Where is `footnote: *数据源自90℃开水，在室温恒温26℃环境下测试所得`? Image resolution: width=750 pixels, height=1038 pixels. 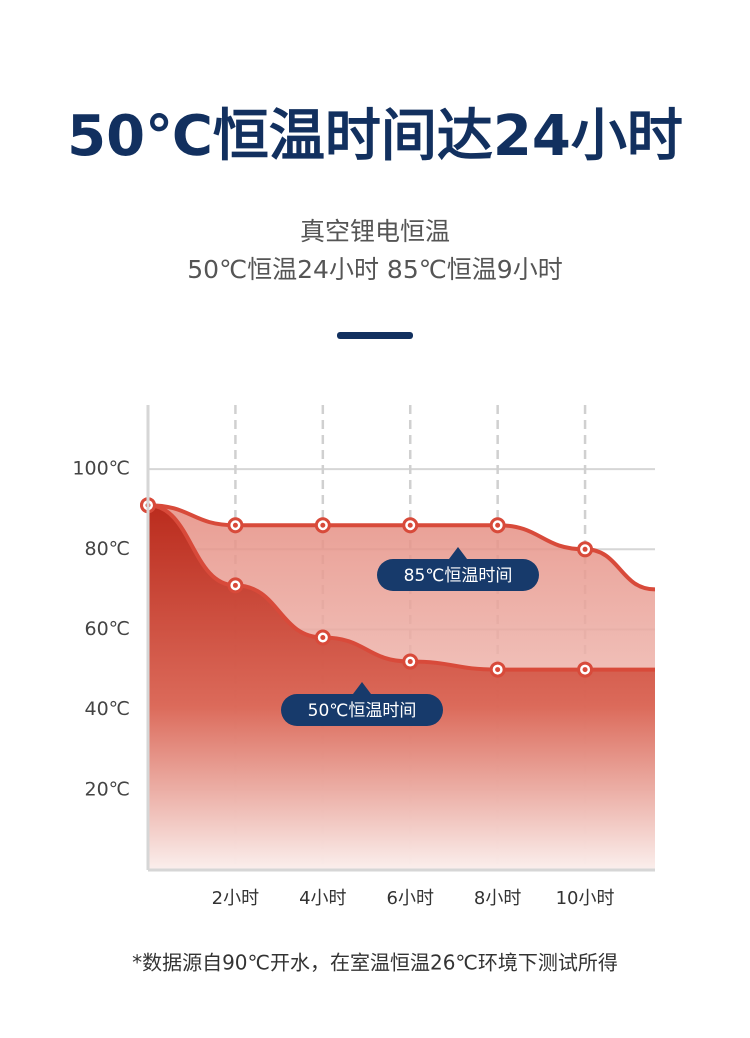 footnote: *数据源自90℃开水，在室温恒温26℃环境下测试所得 is located at coordinates (375, 963).